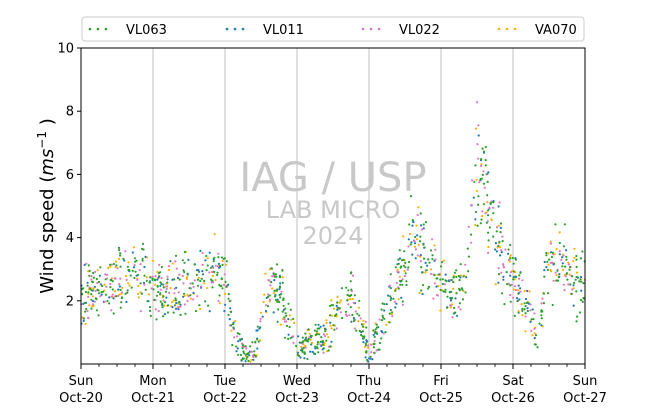 The image size is (650, 409). I want to click on legend-box, so click(333, 29).